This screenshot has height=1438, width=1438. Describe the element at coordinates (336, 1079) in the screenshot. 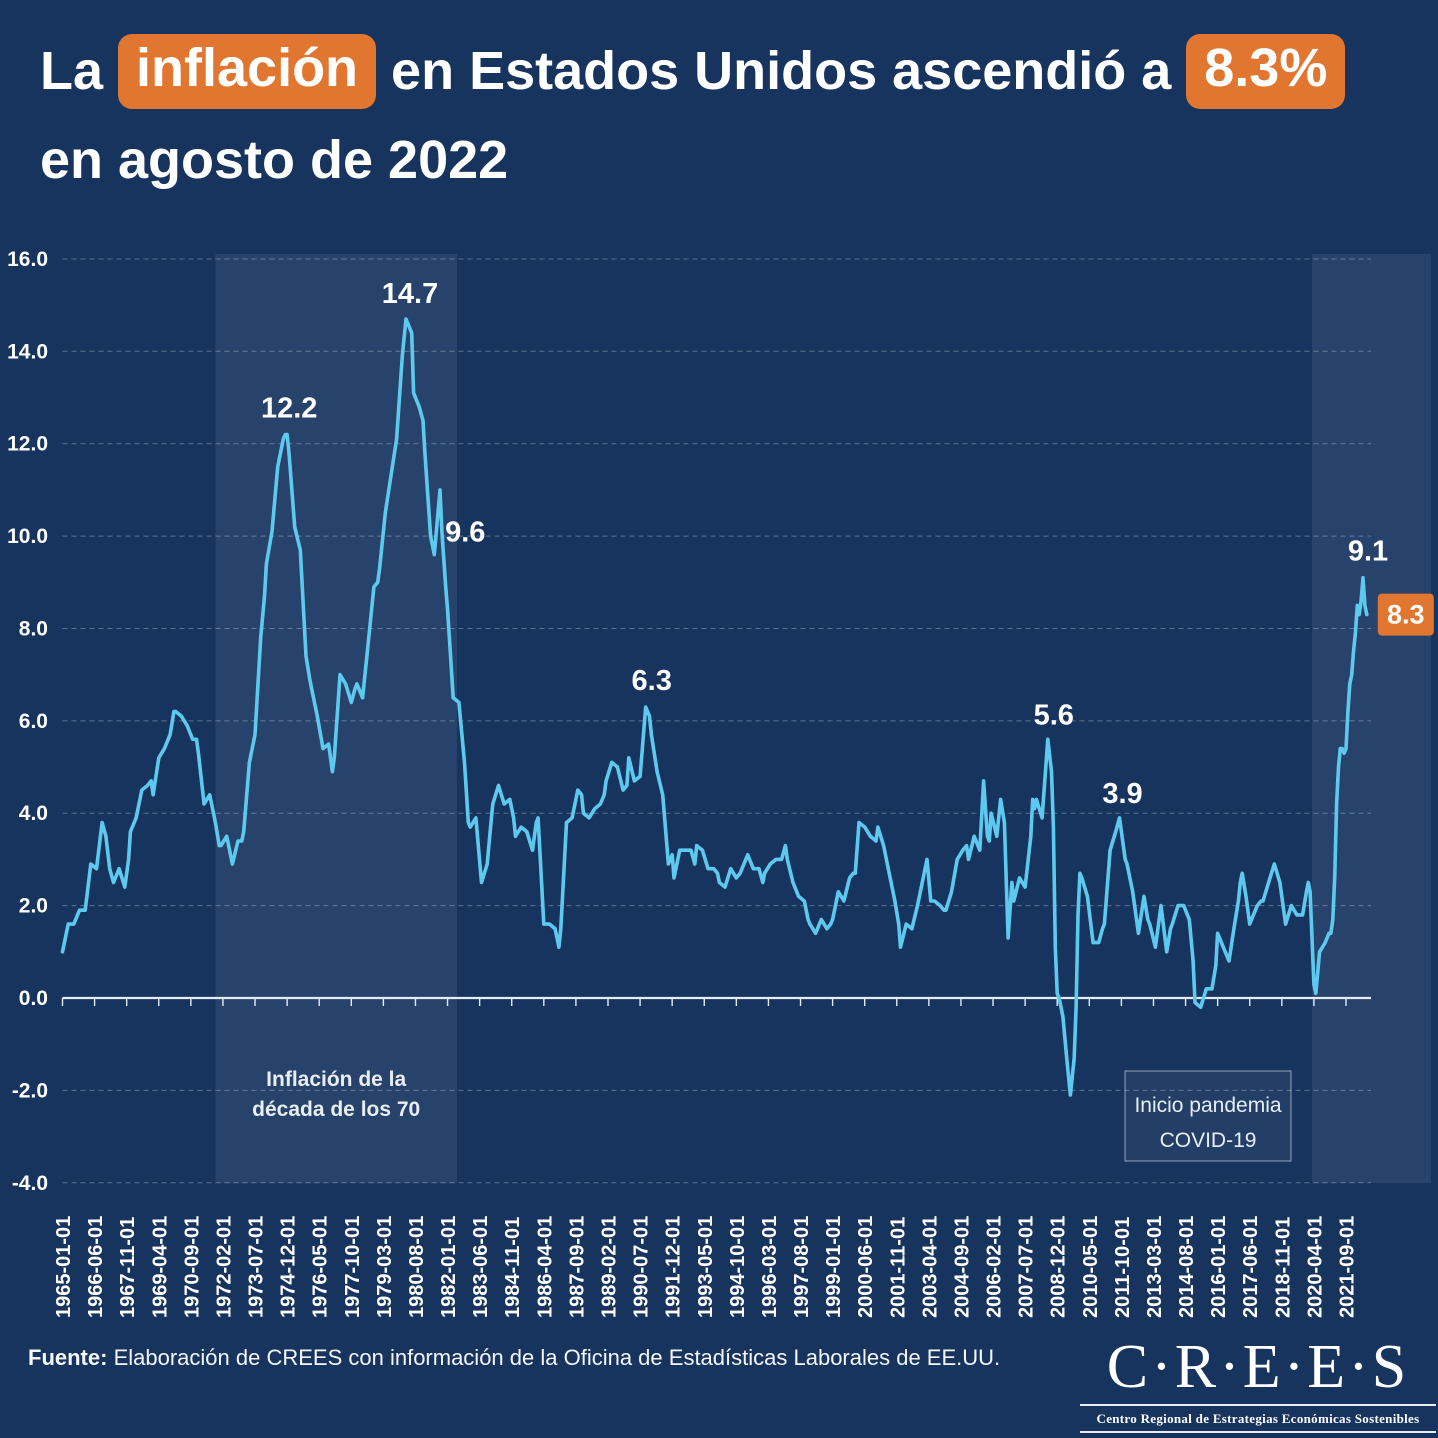

I see `band-label-line: Inflación de la` at that location.